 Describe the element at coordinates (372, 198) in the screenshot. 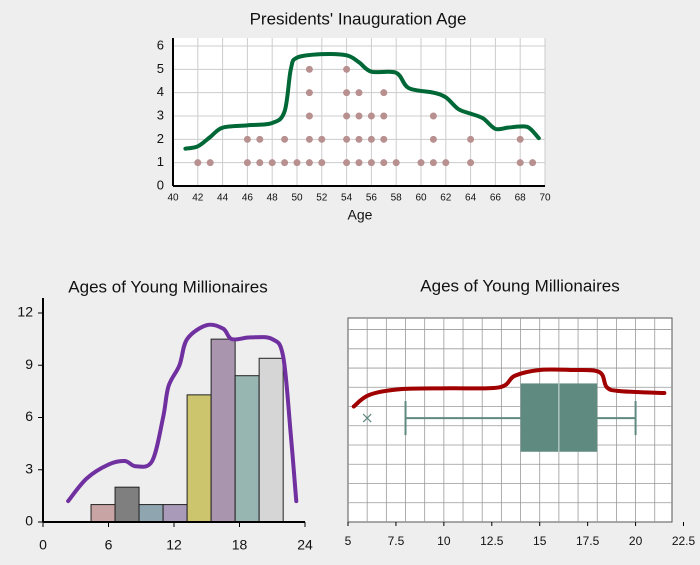

I see `x-tick-label: 56` at that location.